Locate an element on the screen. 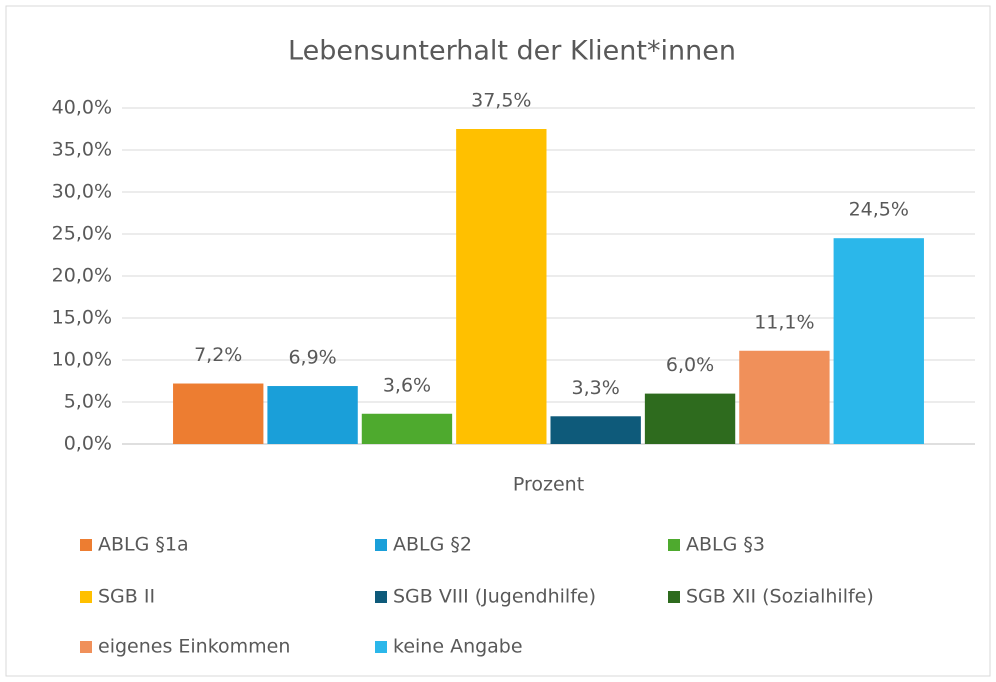 This screenshot has width=996, height=682. y-tick-label: 5,0% is located at coordinates (88, 402).